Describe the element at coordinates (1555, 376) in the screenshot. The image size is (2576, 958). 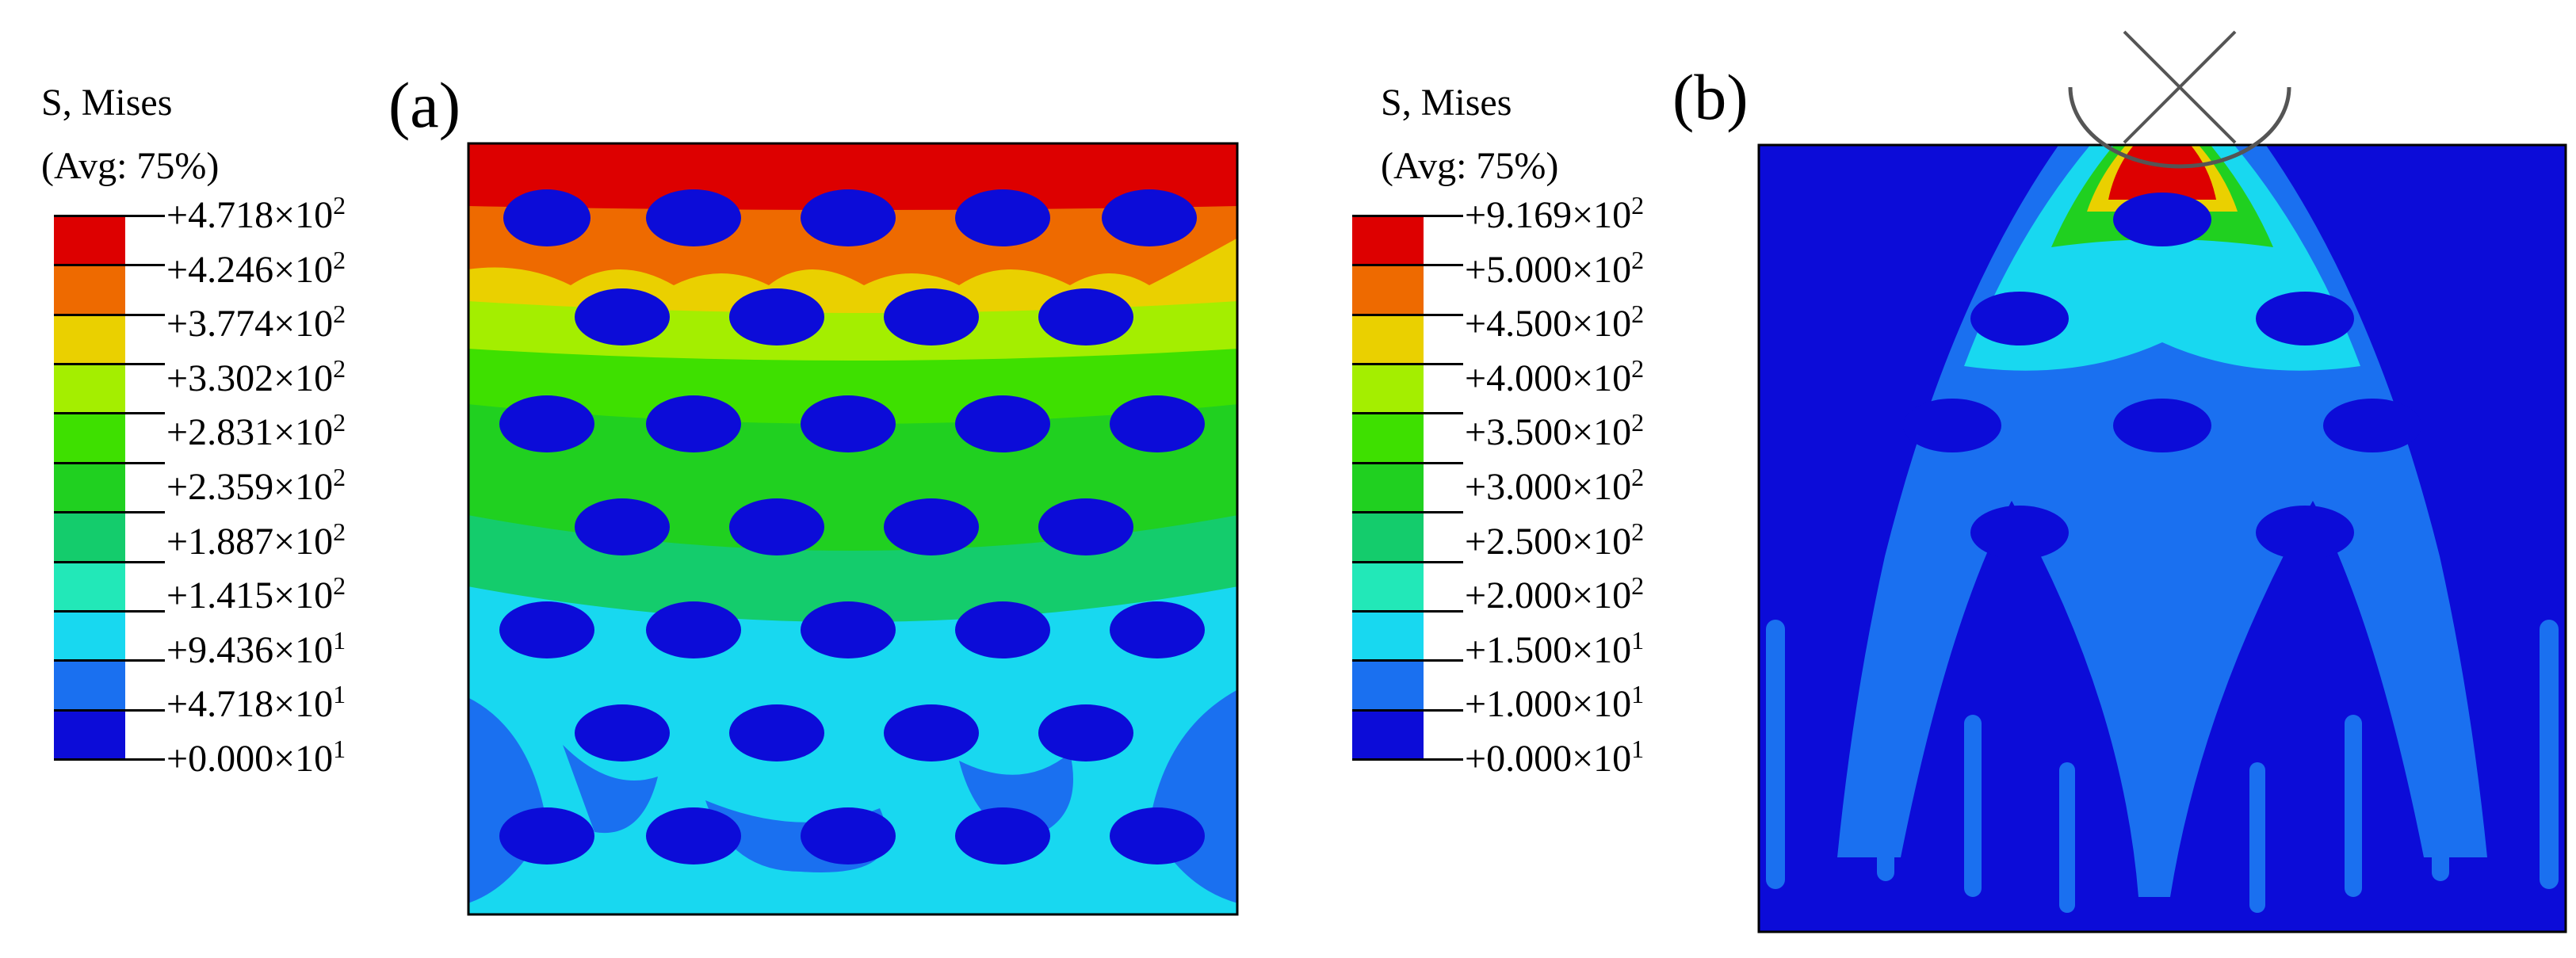
I see `legend-b-tick-label: +4.000×102` at that location.